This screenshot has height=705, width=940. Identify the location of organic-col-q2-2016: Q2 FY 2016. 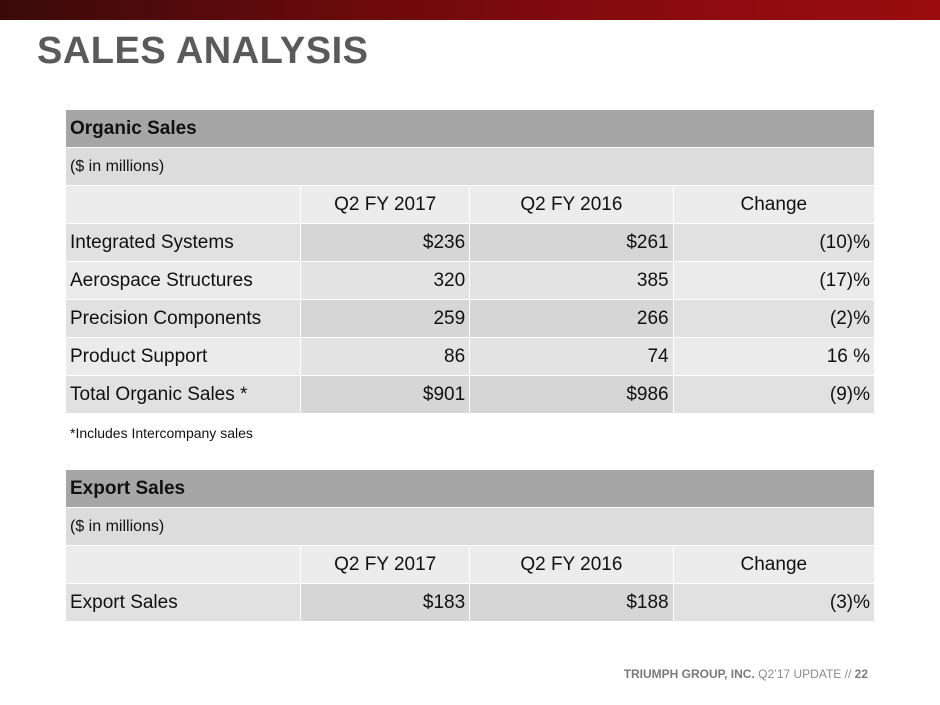
(571, 204).